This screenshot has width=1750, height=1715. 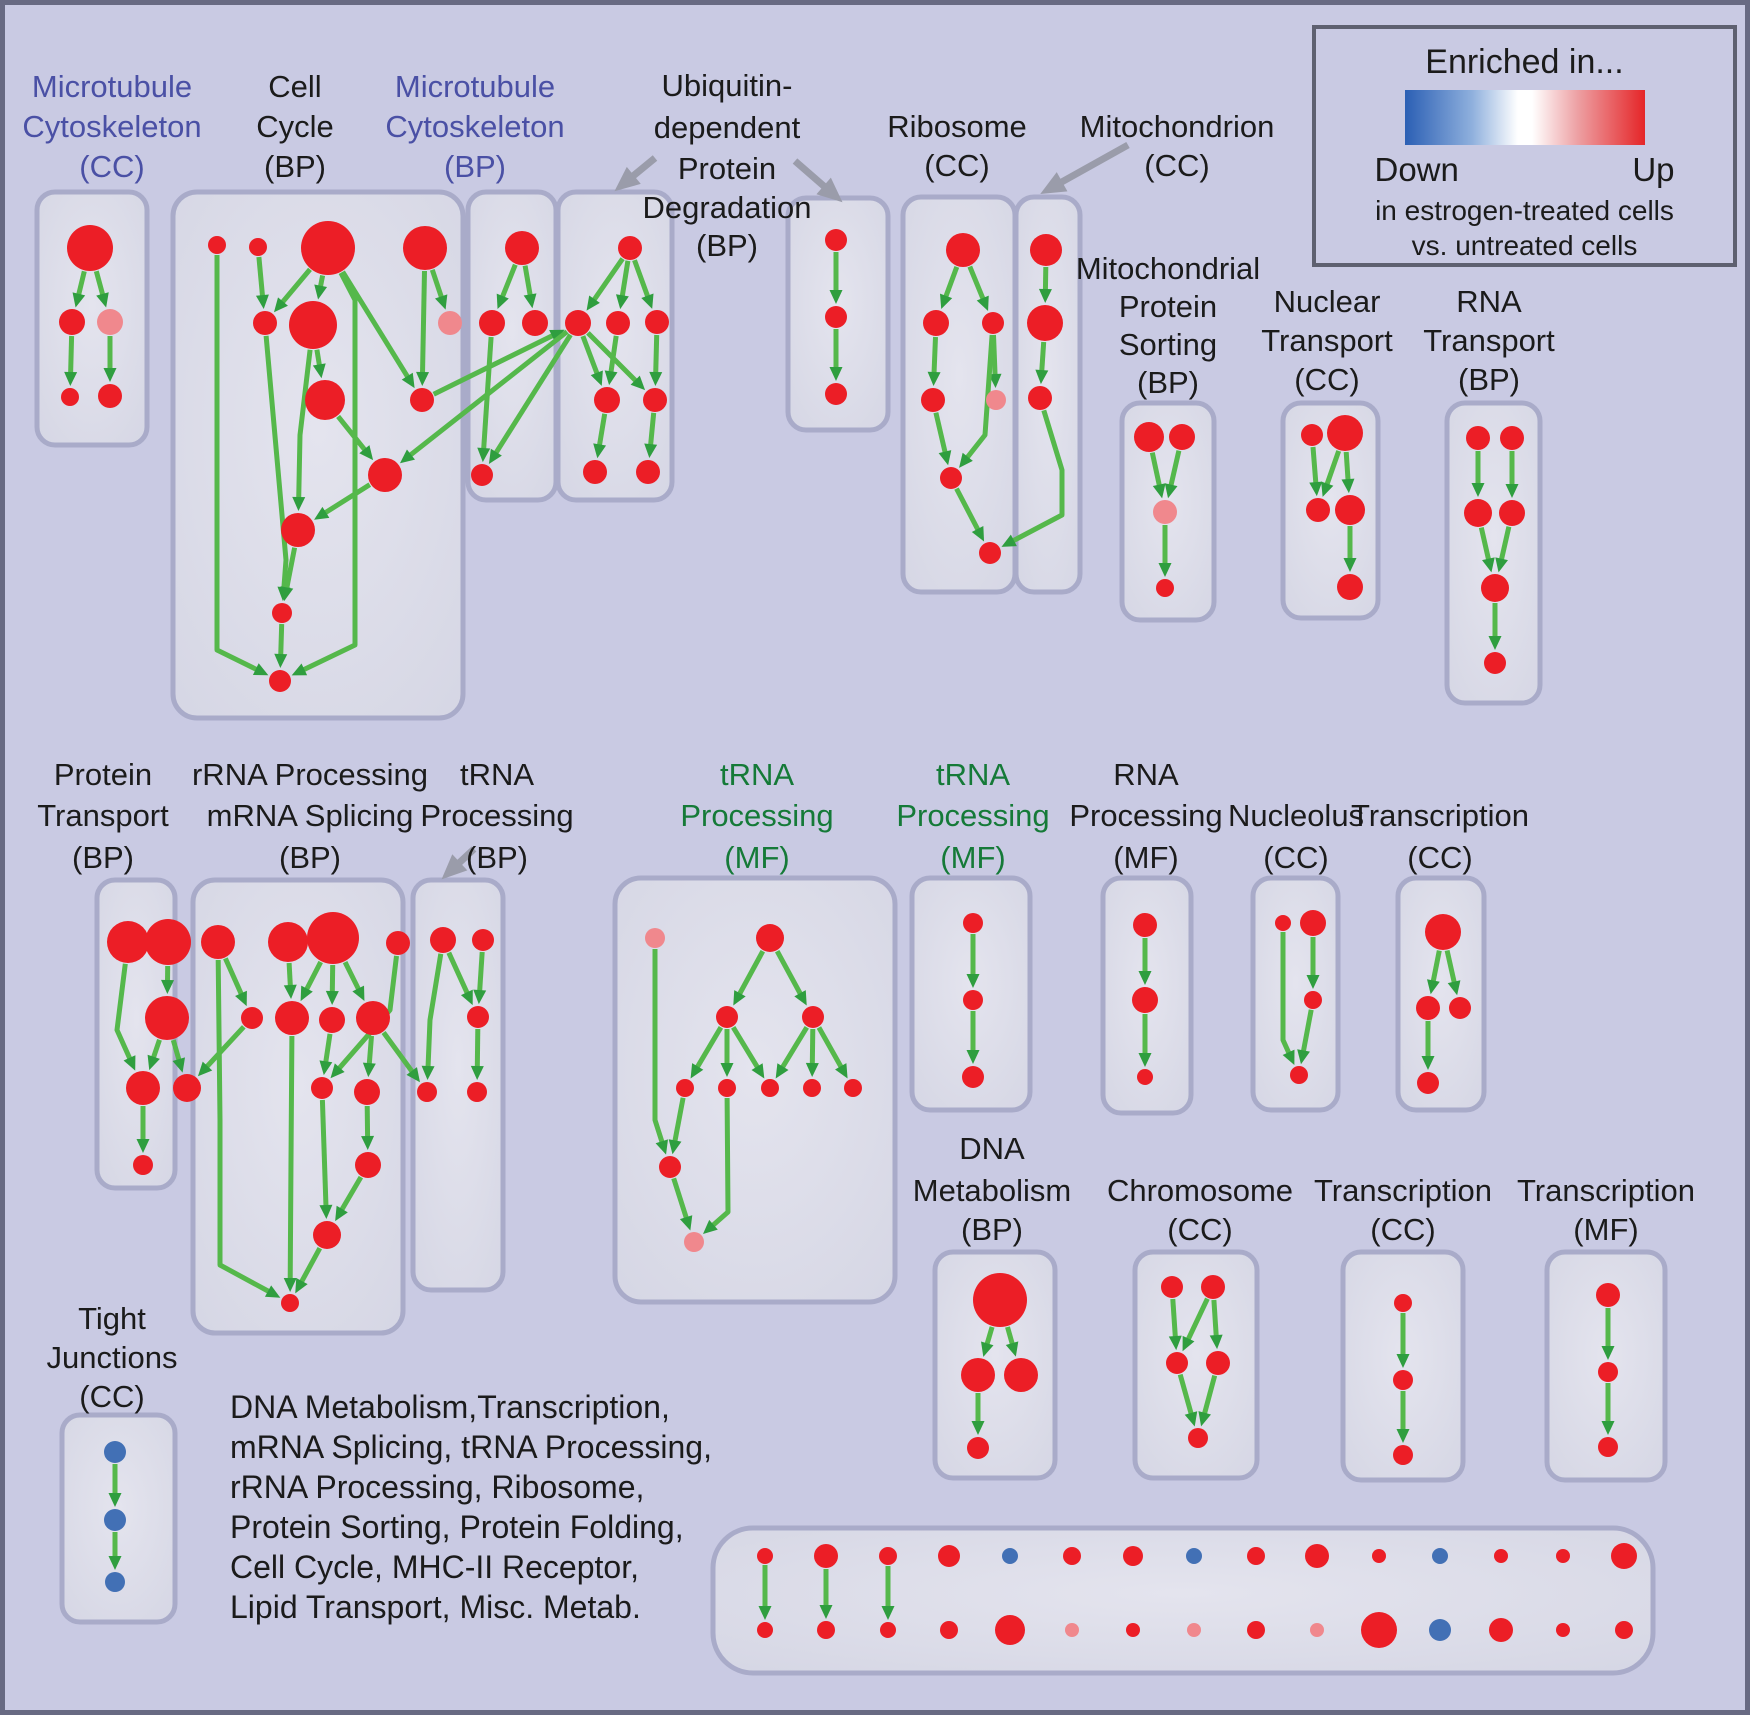 What do you see at coordinates (756, 815) in the screenshot?
I see `cluster-label-trna-processing-mf-1: Processing` at bounding box center [756, 815].